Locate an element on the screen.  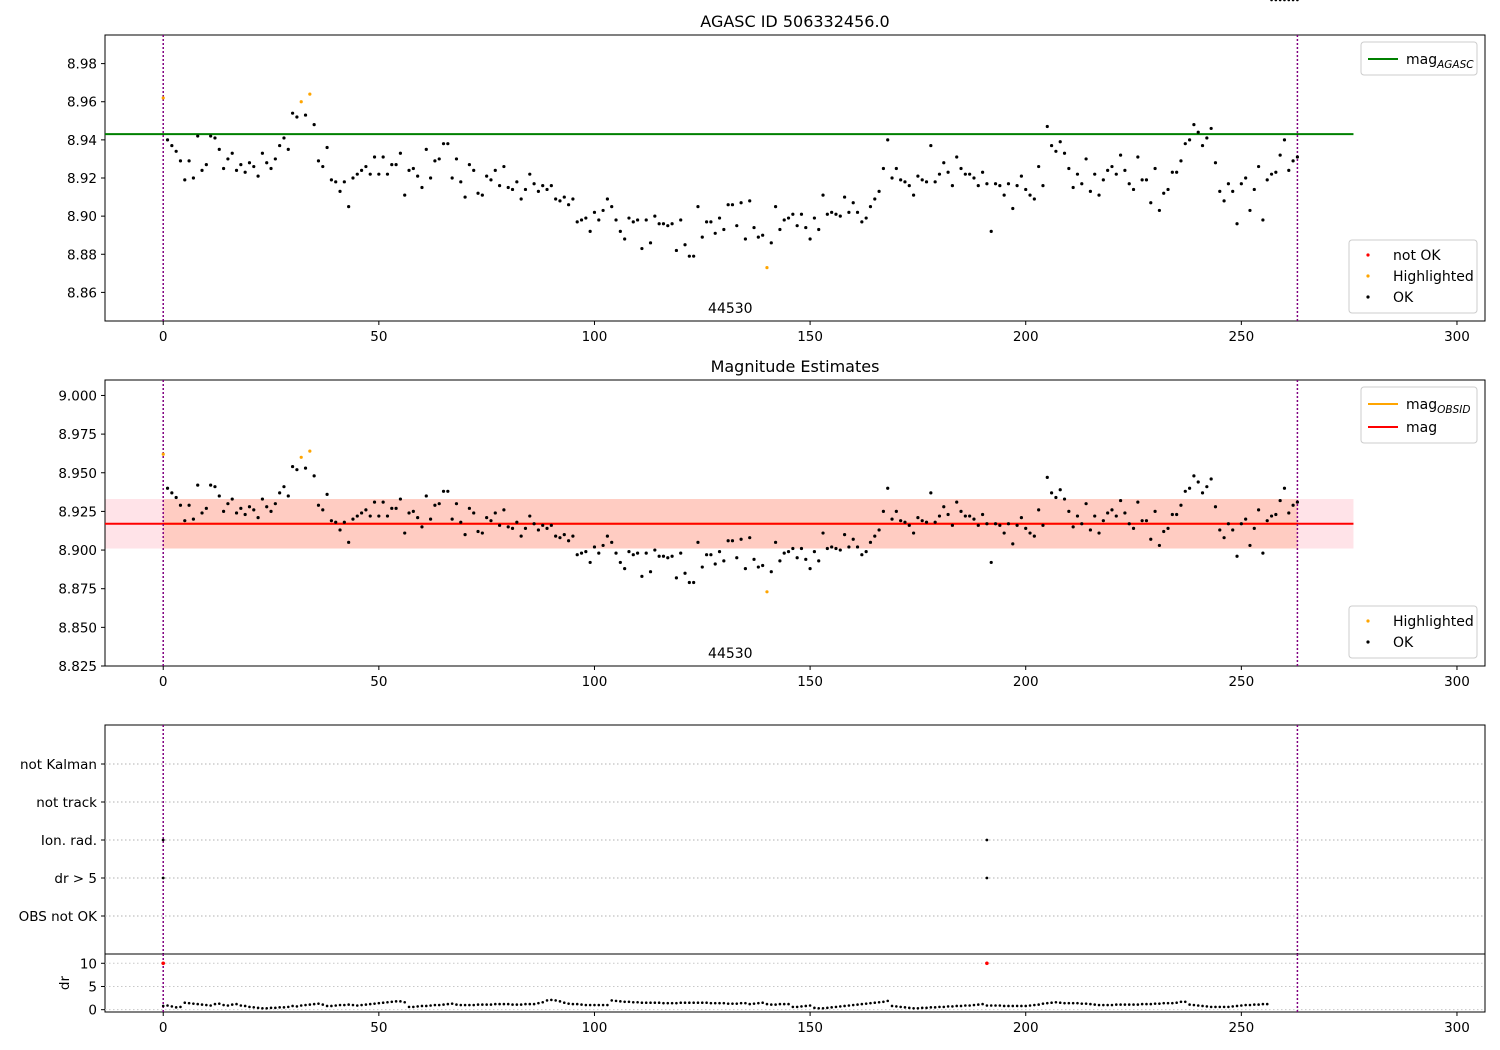
x-tick-label: 150 is located at coordinates (810, 1028).